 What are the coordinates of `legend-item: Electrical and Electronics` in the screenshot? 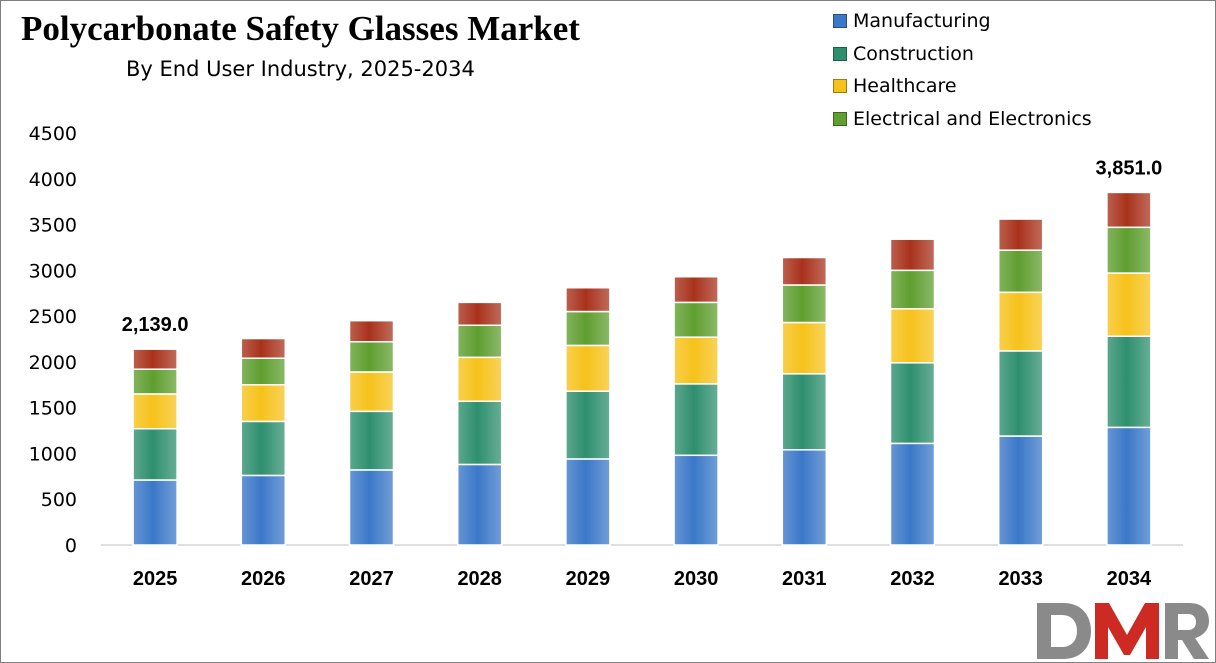 It's located at (962, 119).